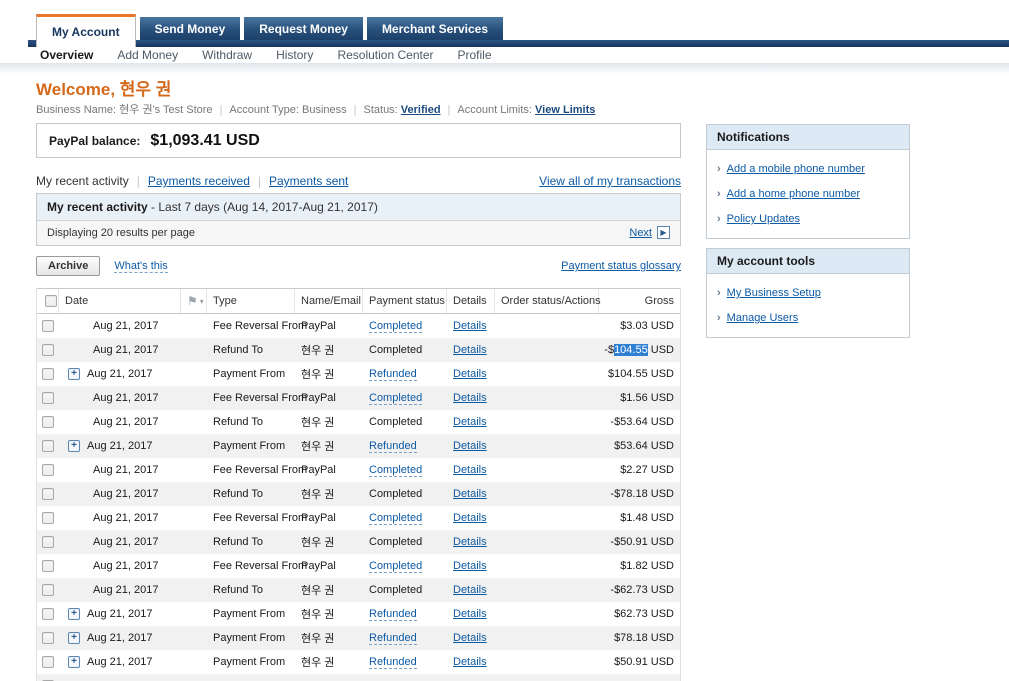  I want to click on header-flag-cell: ⚑ ▾, so click(194, 301).